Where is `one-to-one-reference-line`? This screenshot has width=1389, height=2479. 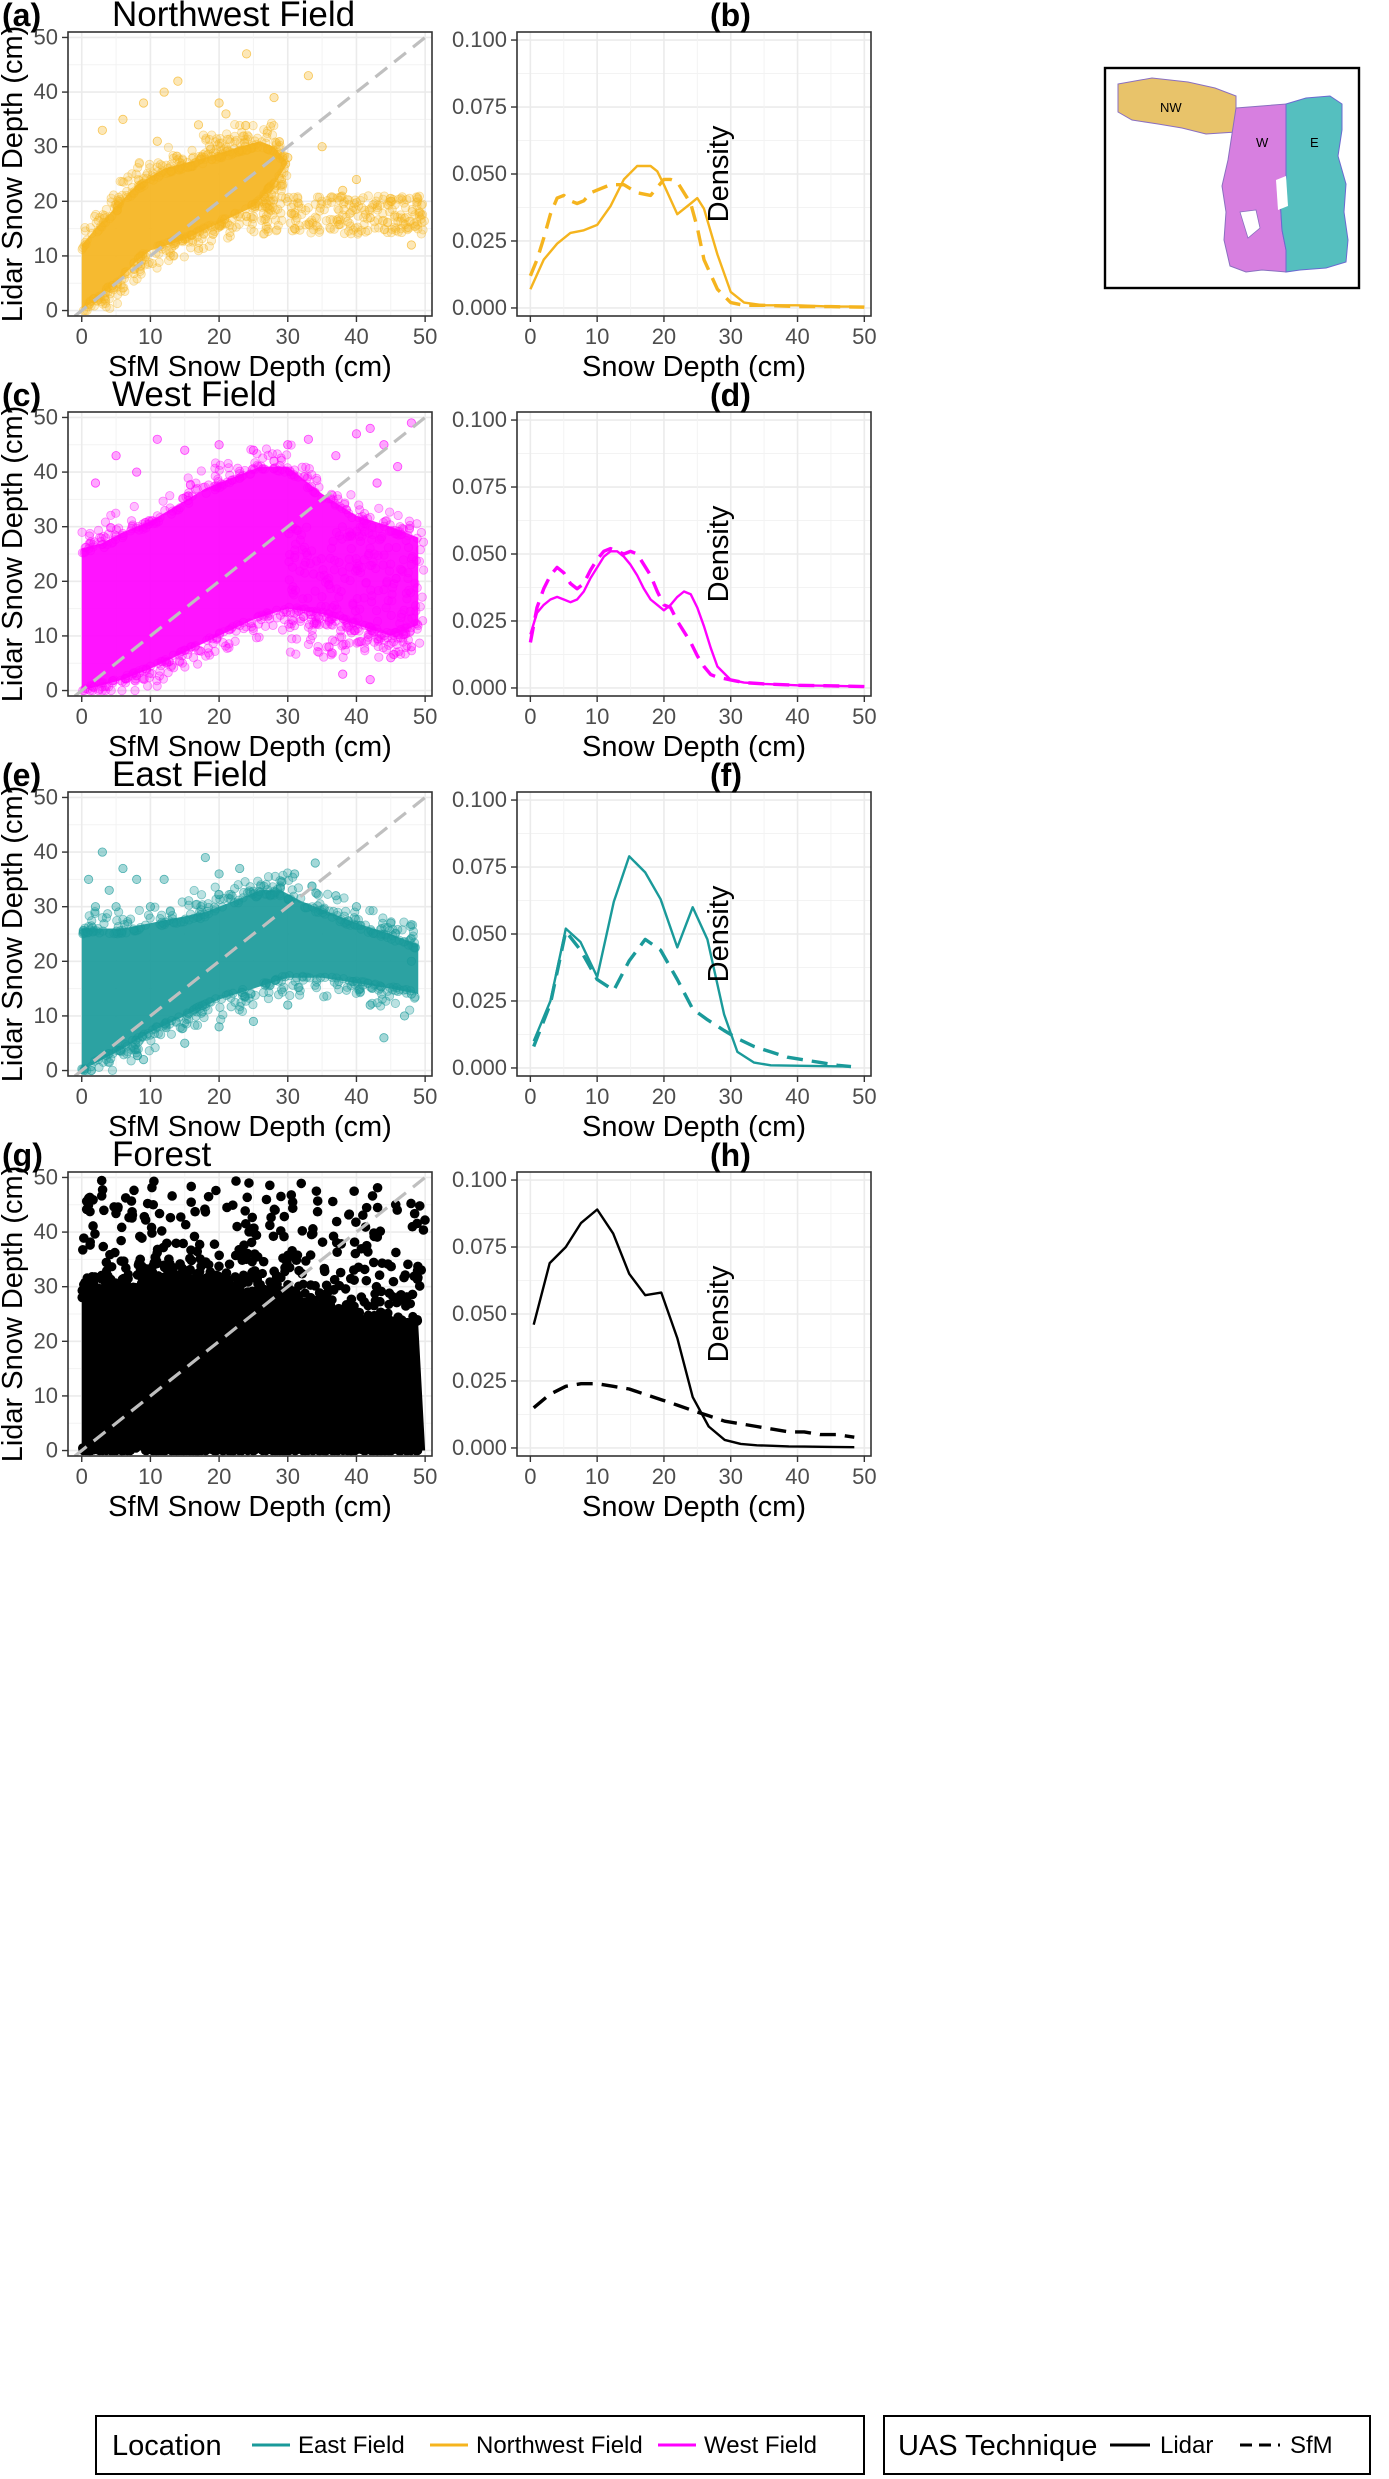
one-to-one-reference-line is located at coordinates (252, 174).